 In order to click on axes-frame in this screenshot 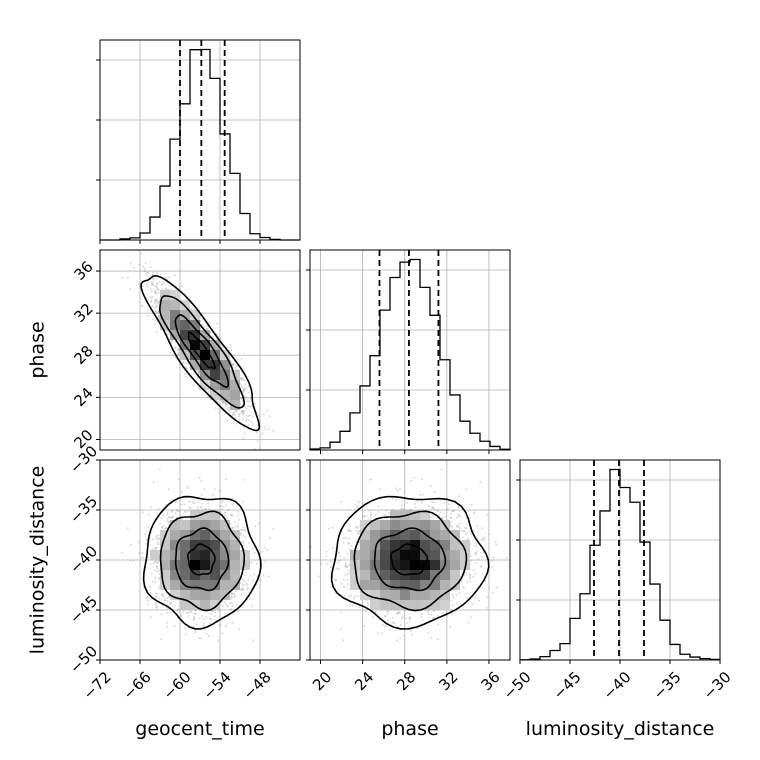, I will do `click(200, 140)`.